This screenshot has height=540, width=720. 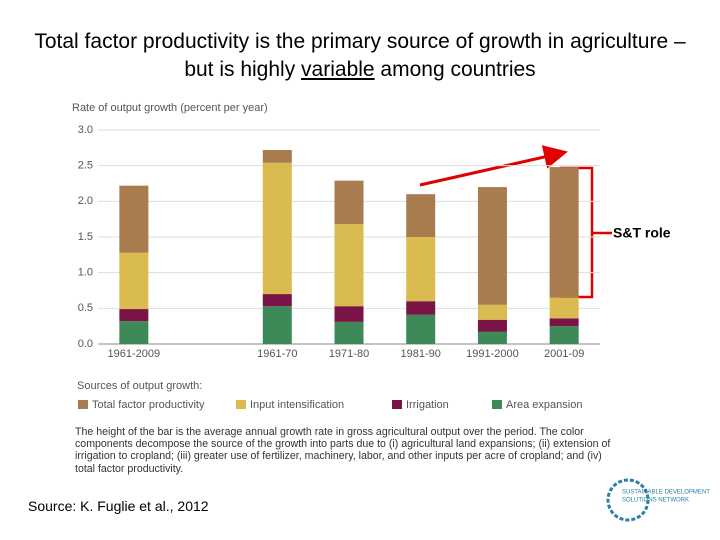 I want to click on legend-label: Total factor productivity, so click(x=148, y=405).